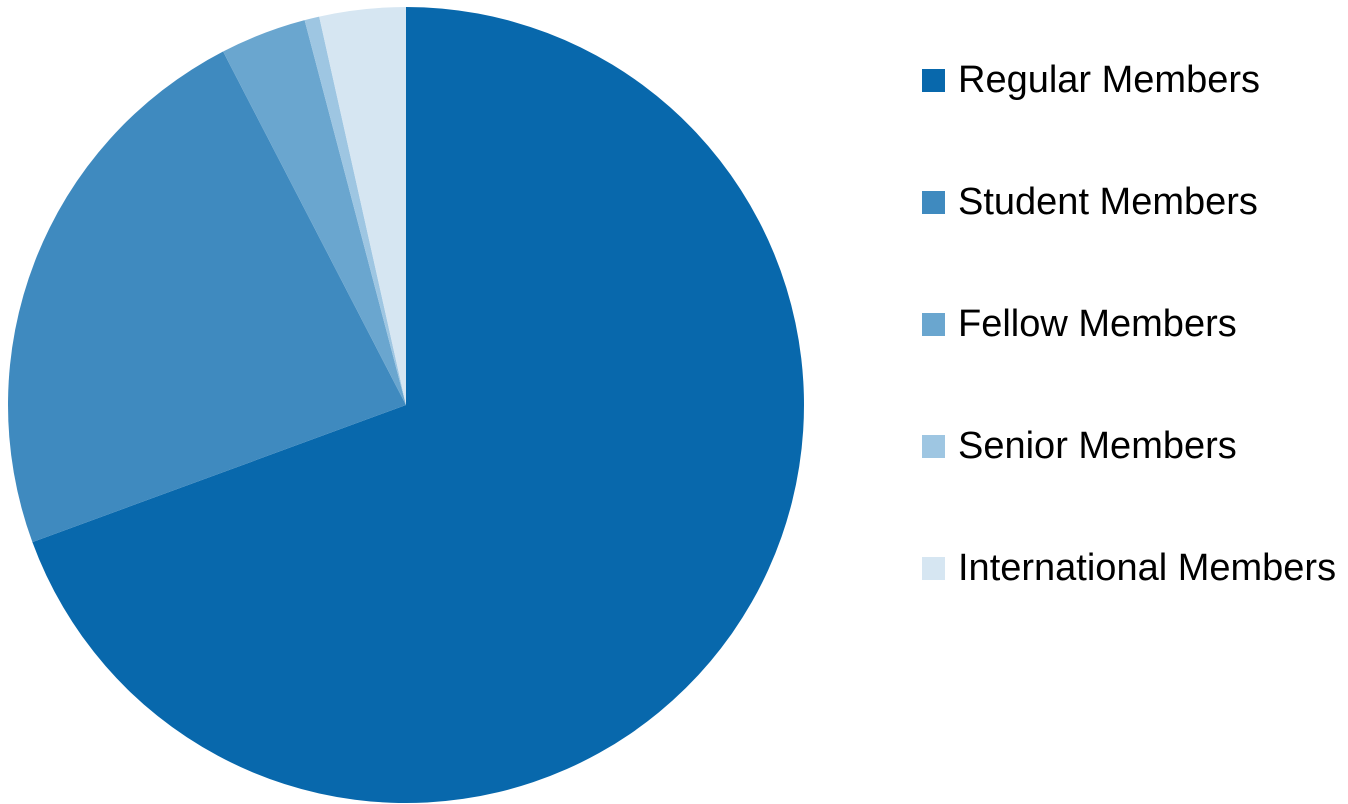 Image resolution: width=1348 pixels, height=804 pixels. Describe the element at coordinates (1135, 113) in the screenshot. I see `legend-item: Regular Members` at that location.